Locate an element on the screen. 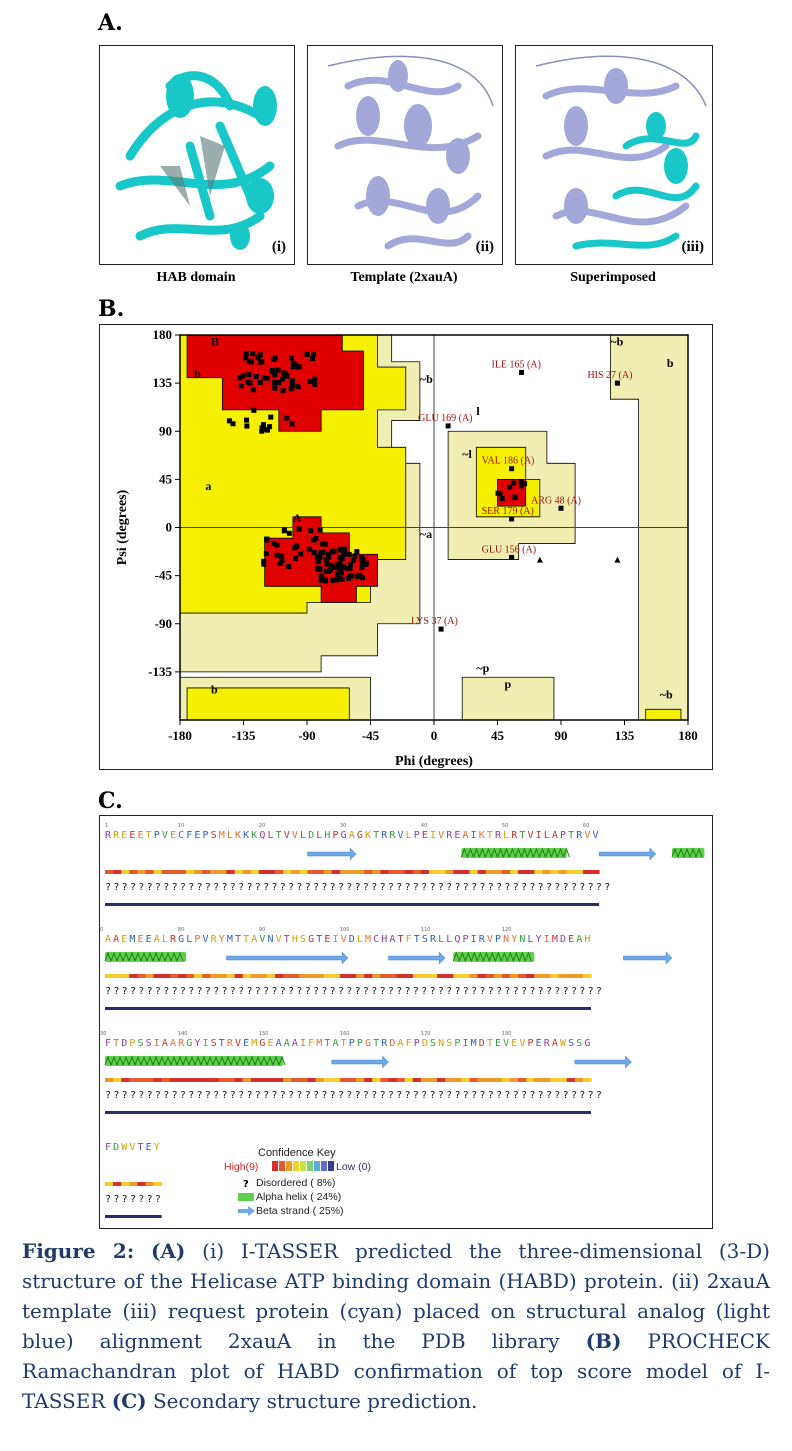 The width and height of the screenshot is (792, 1451). residue-letter: K is located at coordinates (239, 835).